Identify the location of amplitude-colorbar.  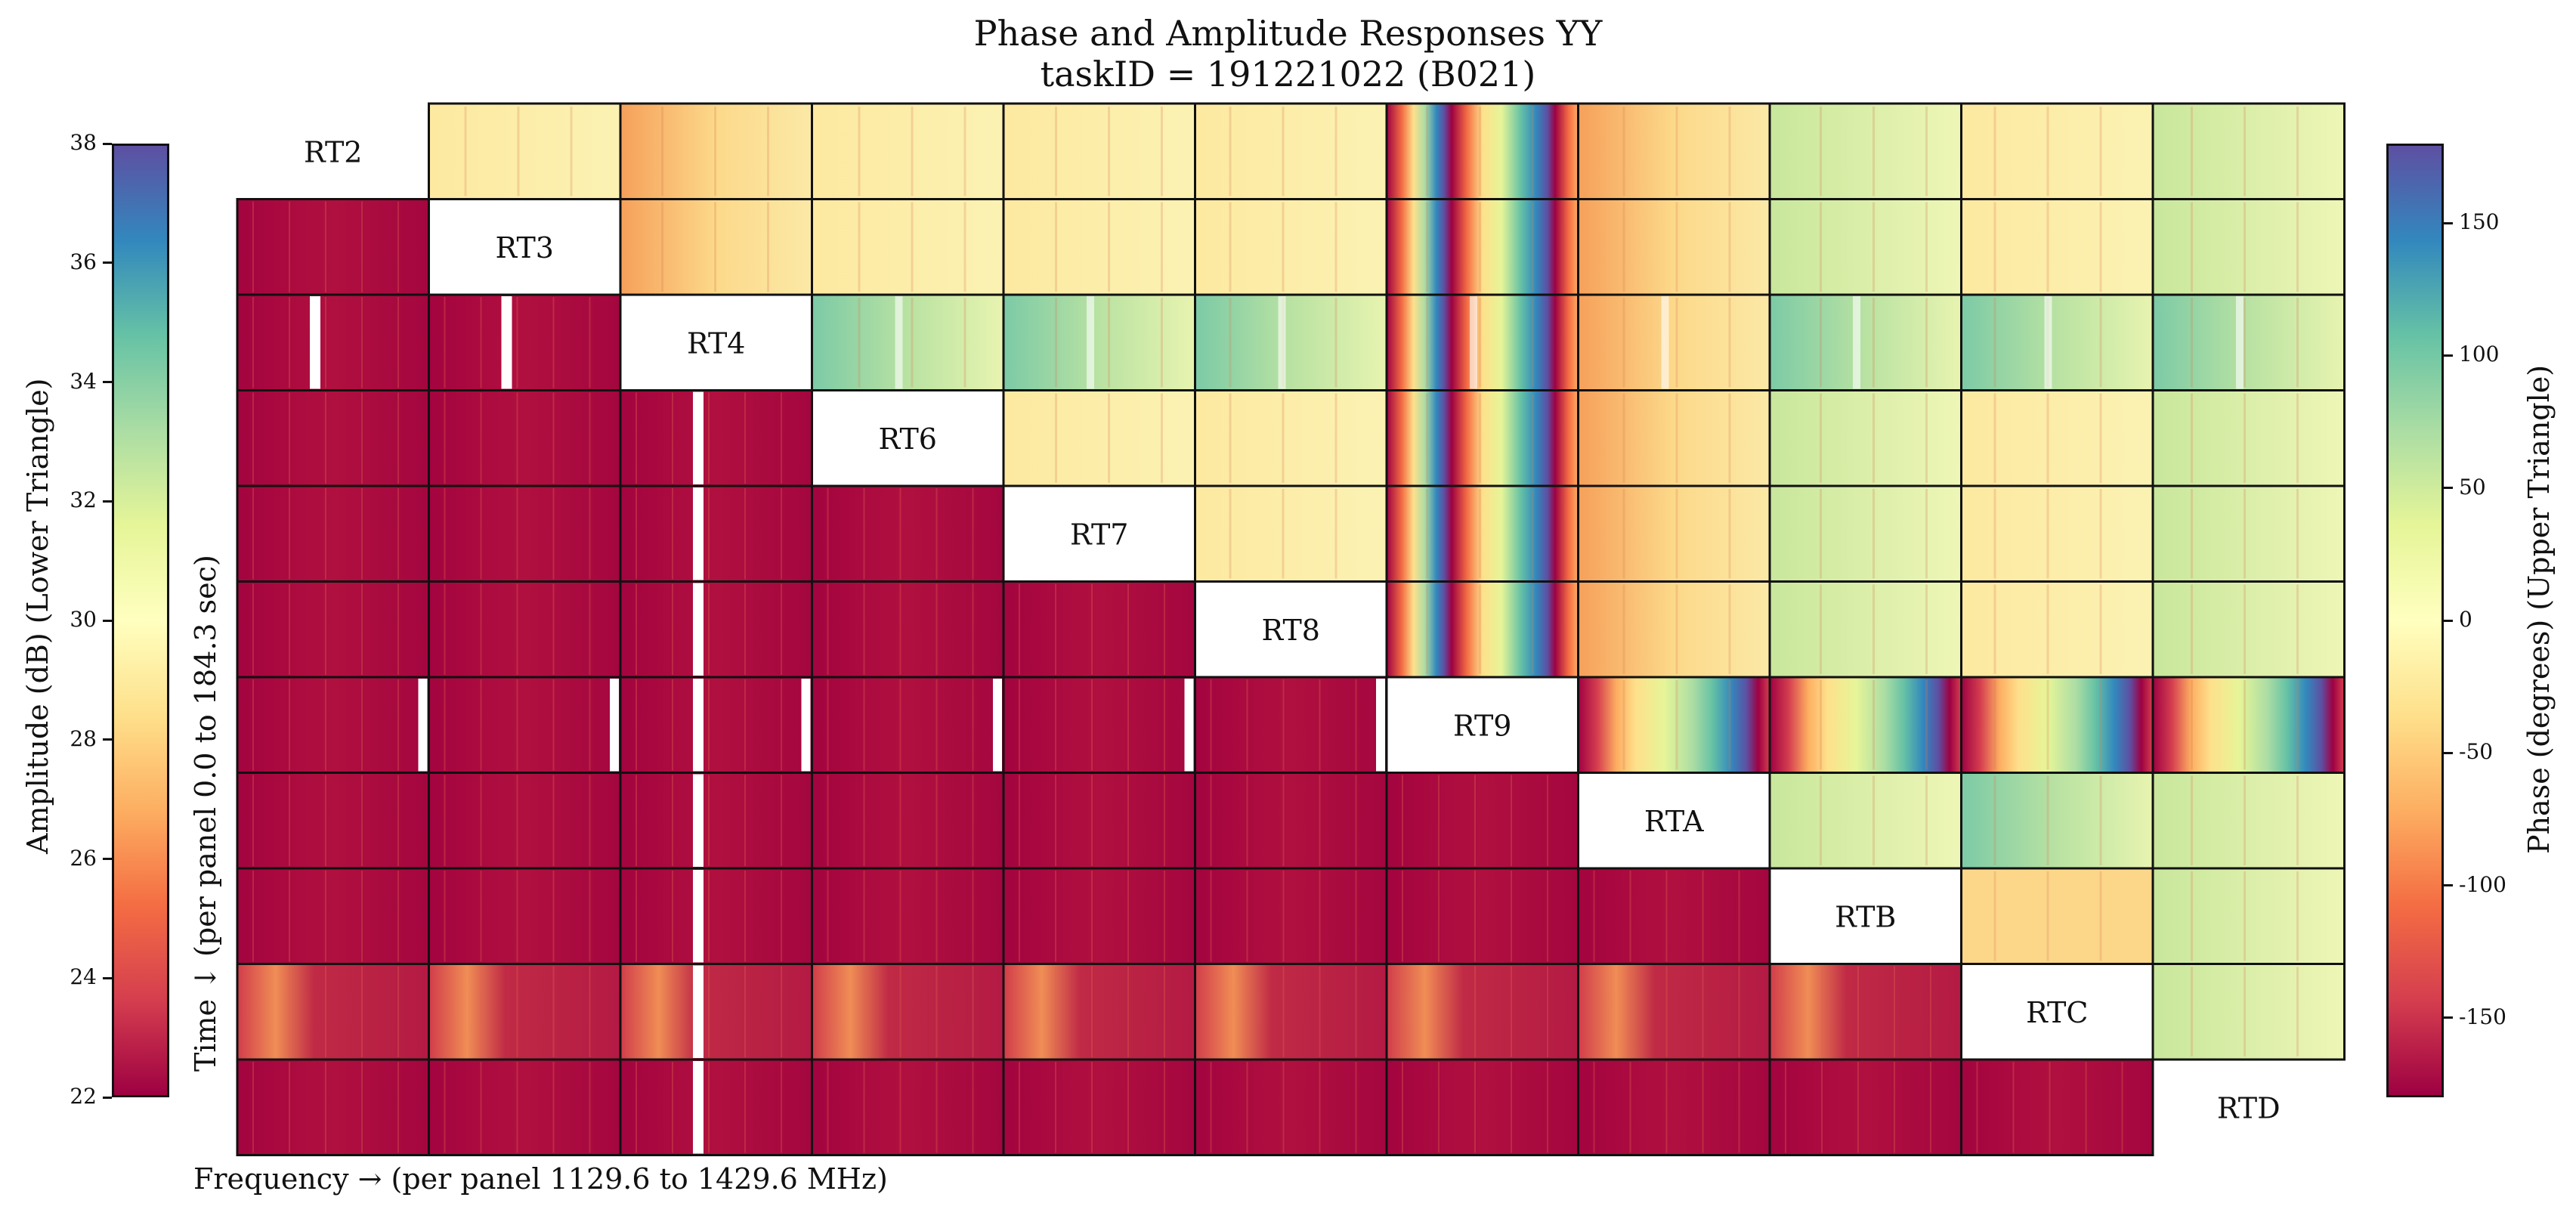
(140, 620).